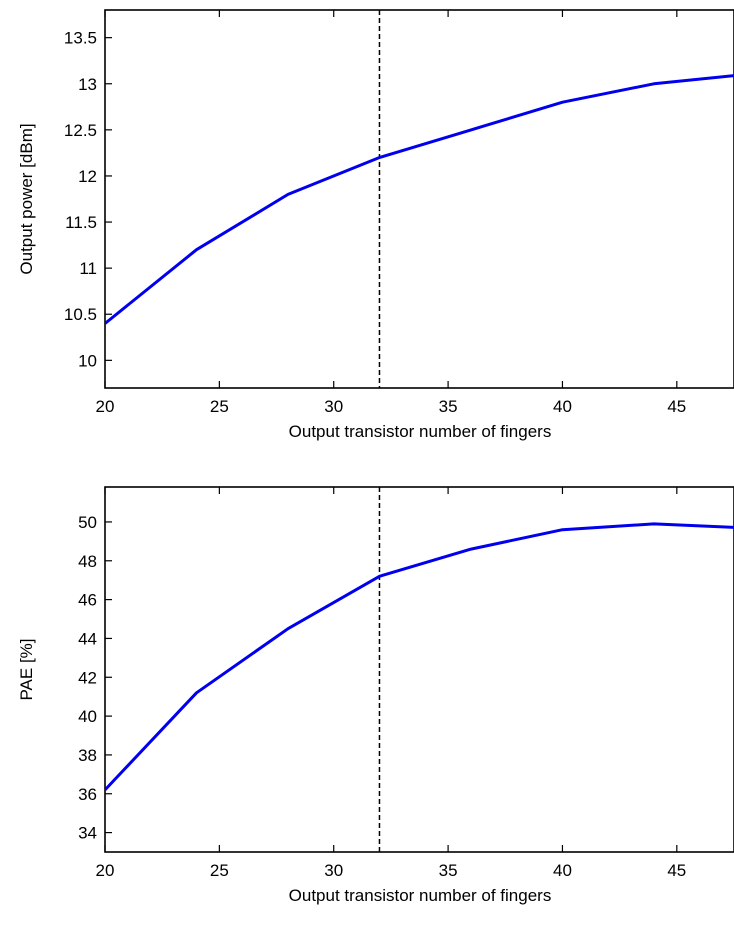 Image resolution: width=734 pixels, height=935 pixels. What do you see at coordinates (26, 669) in the screenshot?
I see `y-axis-label: PAE [%]` at bounding box center [26, 669].